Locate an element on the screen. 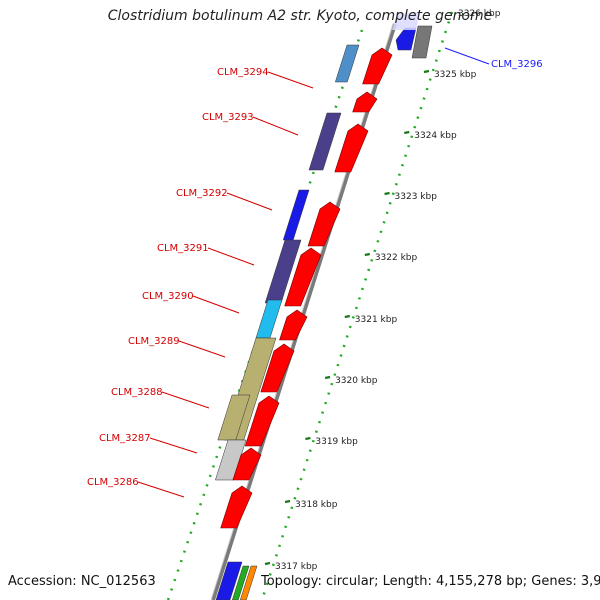 Image resolution: width=600 pixels, height=600 pixels. gene-label-clm-3288: CLM_3288 is located at coordinates (137, 392).